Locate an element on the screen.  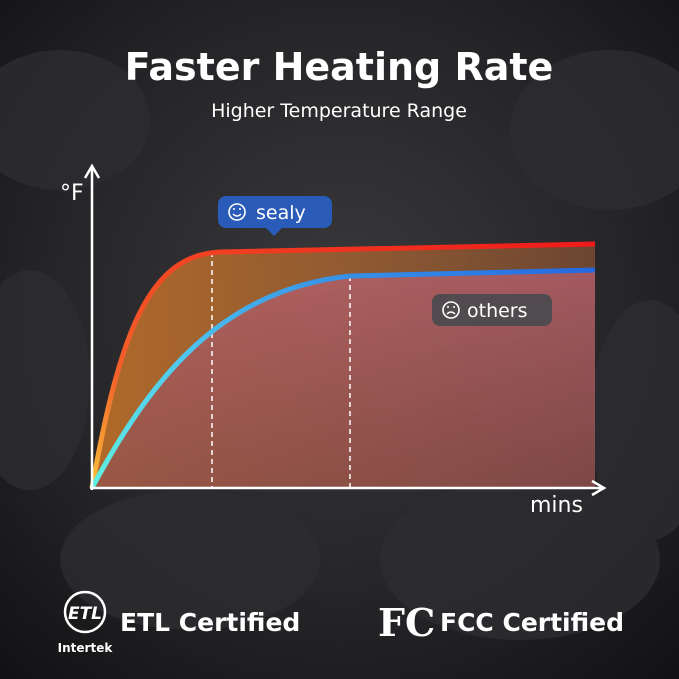
fcc-logo: FC is located at coordinates (406, 622).